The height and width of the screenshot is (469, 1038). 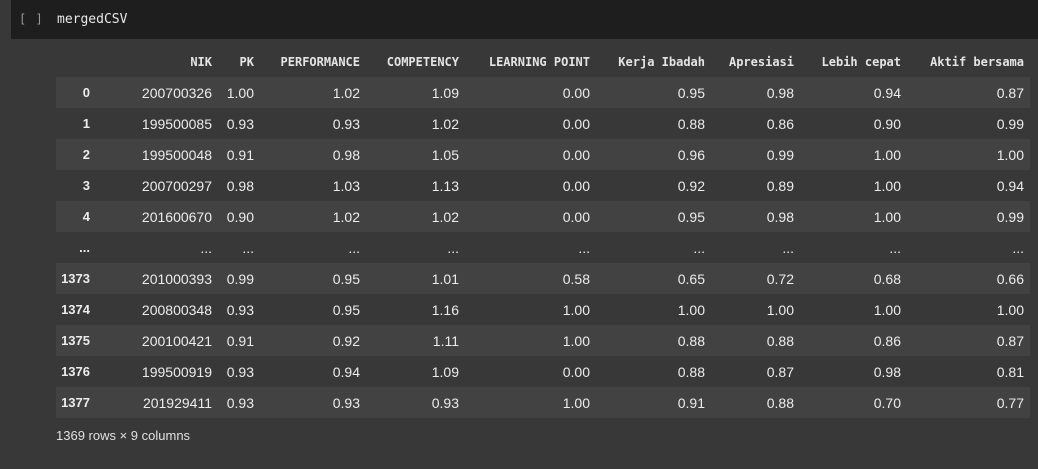 What do you see at coordinates (92, 19) in the screenshot?
I see `code-text: mergedCSV` at bounding box center [92, 19].